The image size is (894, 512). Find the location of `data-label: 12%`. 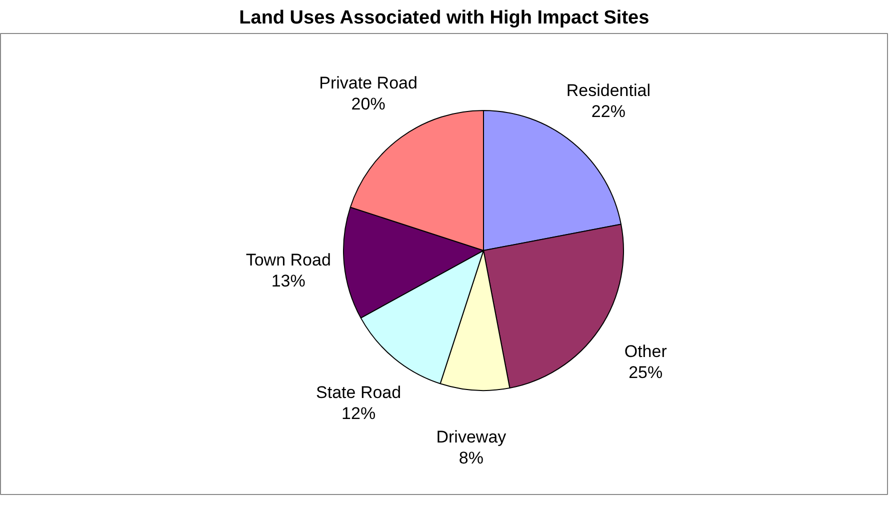

data-label: 12% is located at coordinates (359, 414).